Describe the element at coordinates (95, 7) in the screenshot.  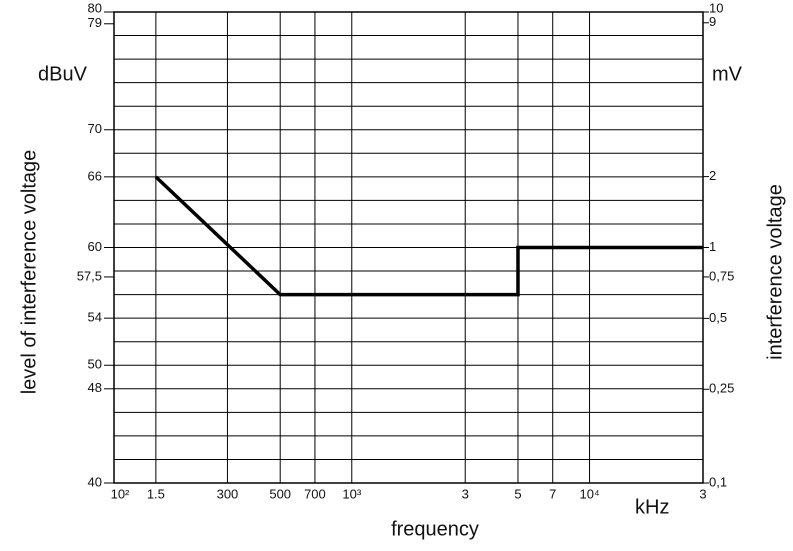
I see `y-tick-label: 80` at that location.